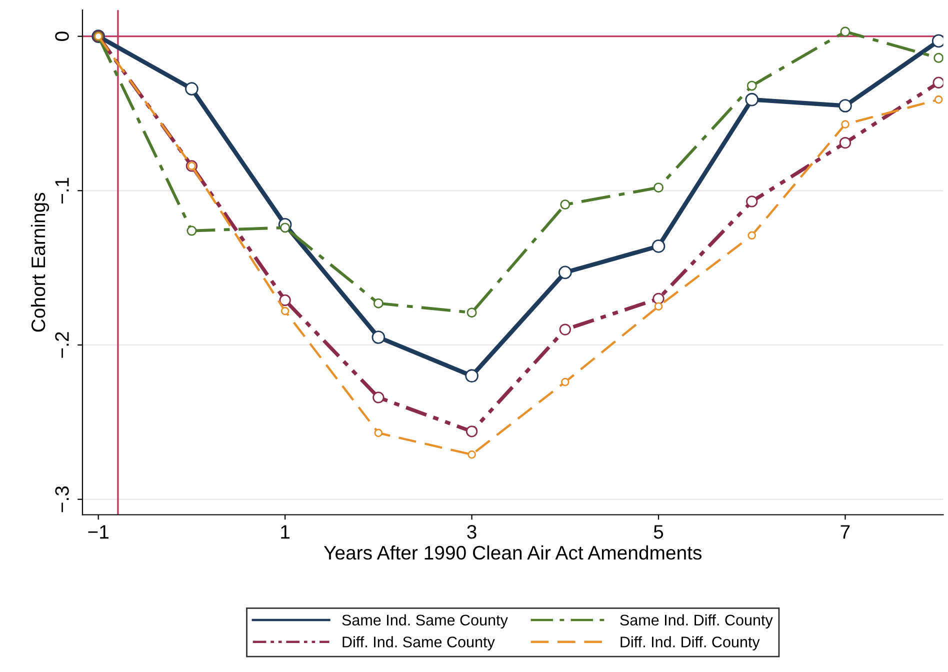 The height and width of the screenshot is (672, 948). What do you see at coordinates (285, 532) in the screenshot?
I see `x-tick-label: 1` at bounding box center [285, 532].